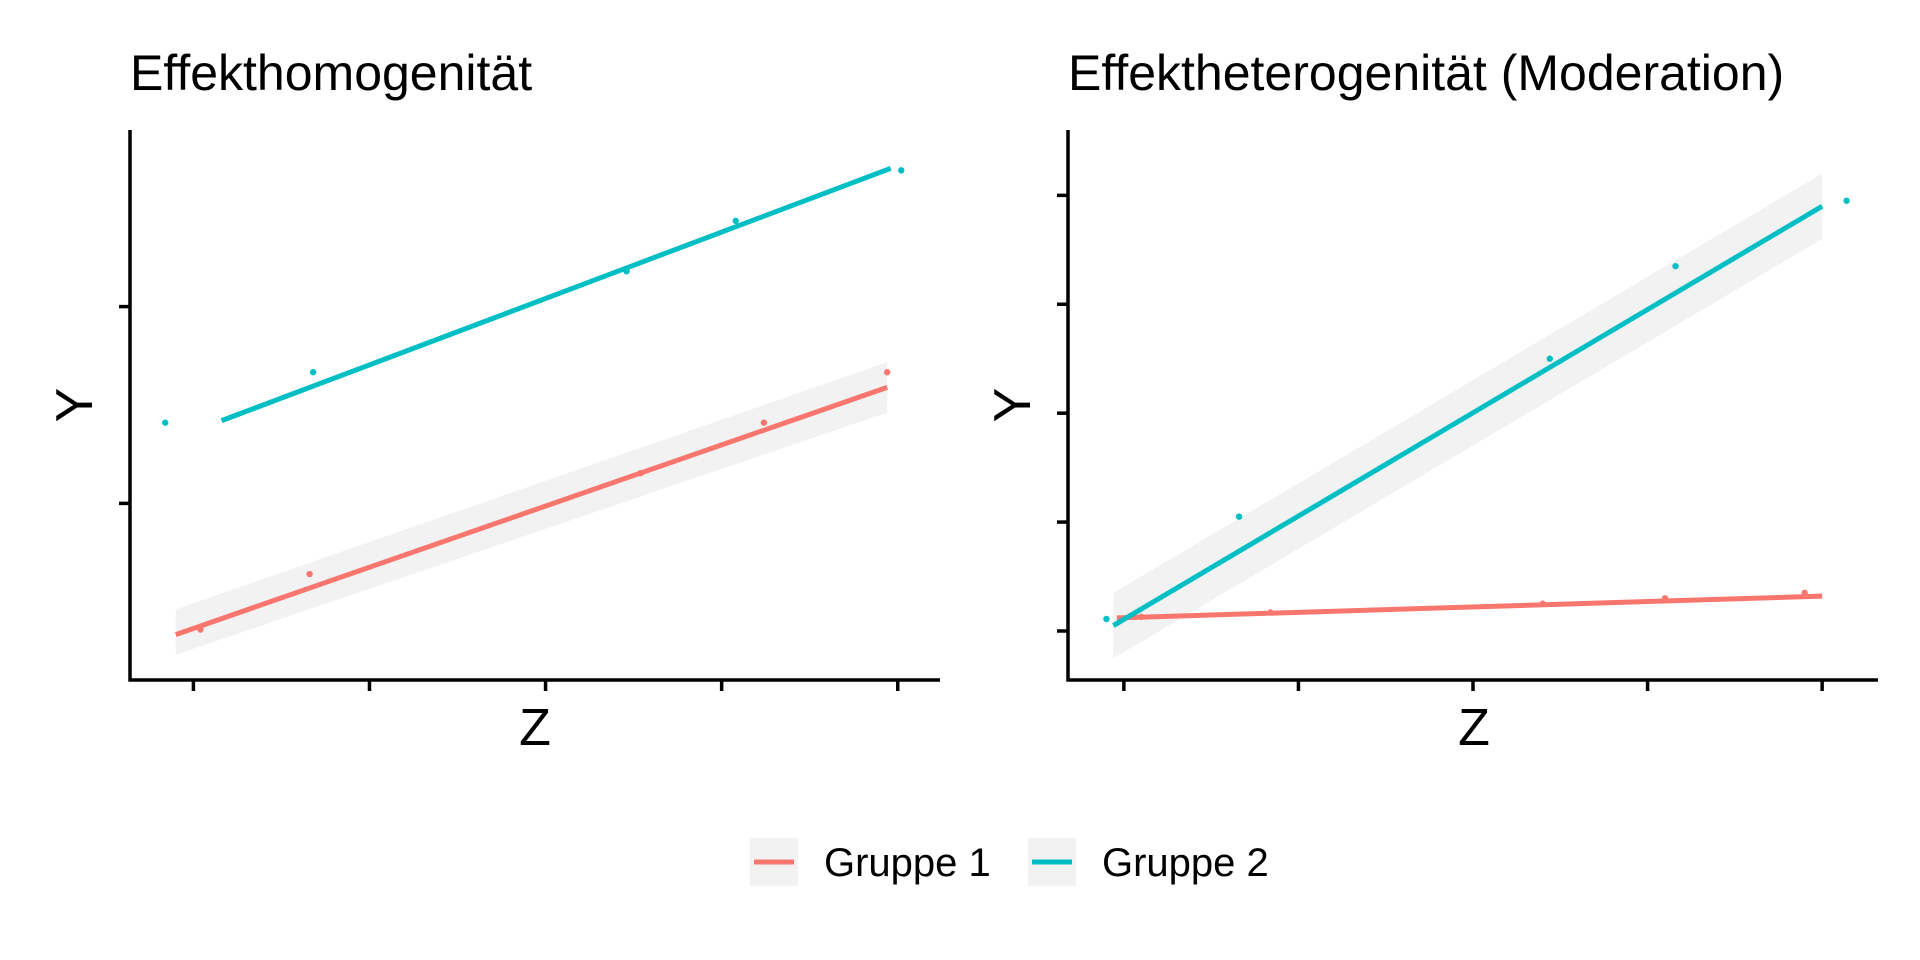 The image size is (1920, 960). I want to click on legend-item-gruppe-2: Gruppe 2, so click(1148, 862).